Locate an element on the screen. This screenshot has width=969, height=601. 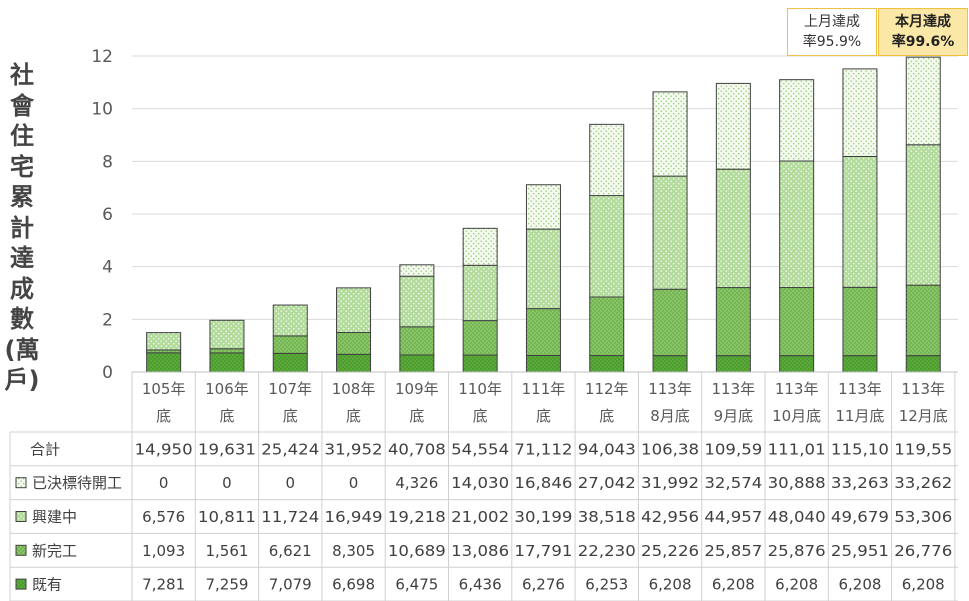
data-label: 31,992 is located at coordinates (670, 483).